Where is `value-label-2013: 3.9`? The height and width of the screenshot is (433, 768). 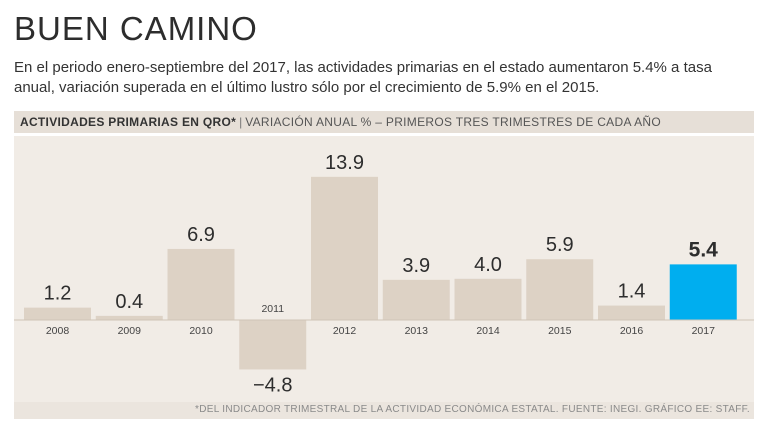
value-label-2013: 3.9 is located at coordinates (416, 266).